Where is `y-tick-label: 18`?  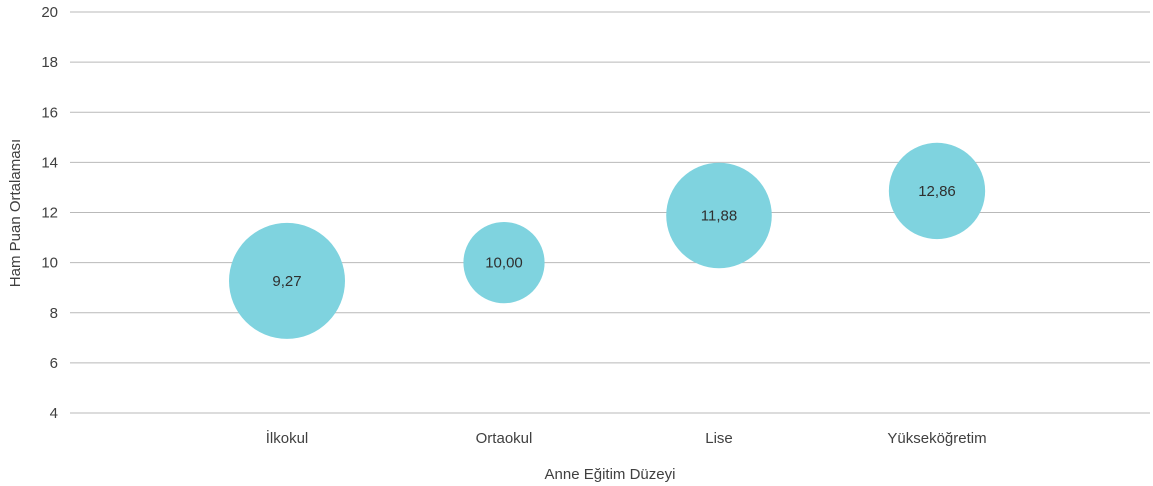
y-tick-label: 18 is located at coordinates (49, 62).